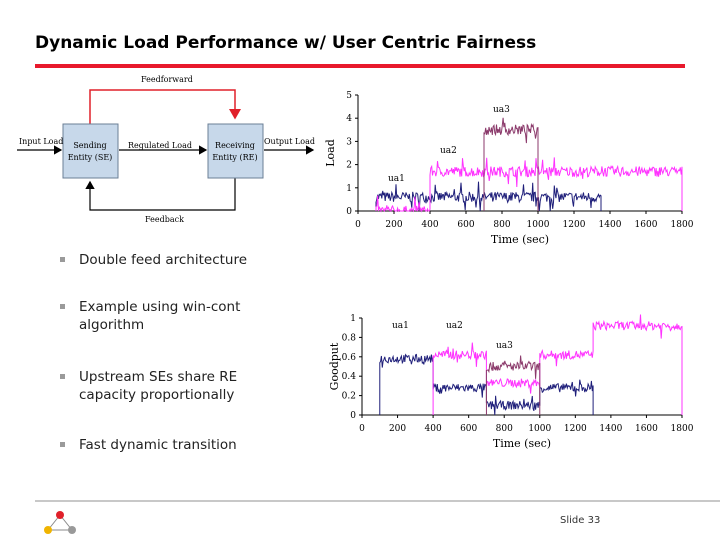 The width and height of the screenshot is (720, 540). What do you see at coordinates (89, 145) in the screenshot?
I see `se-label-line1: Sending` at bounding box center [89, 145].